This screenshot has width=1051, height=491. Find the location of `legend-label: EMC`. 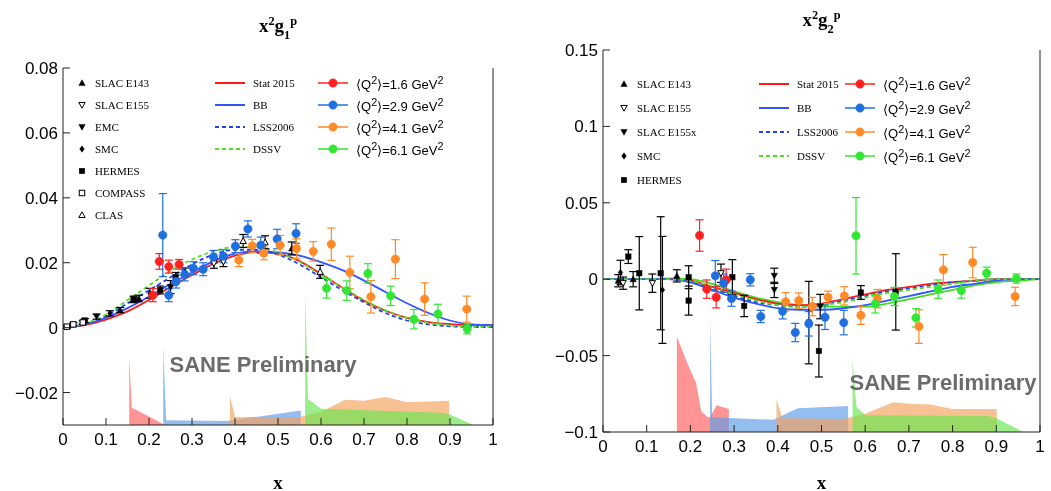

legend-label: EMC is located at coordinates (107, 127).